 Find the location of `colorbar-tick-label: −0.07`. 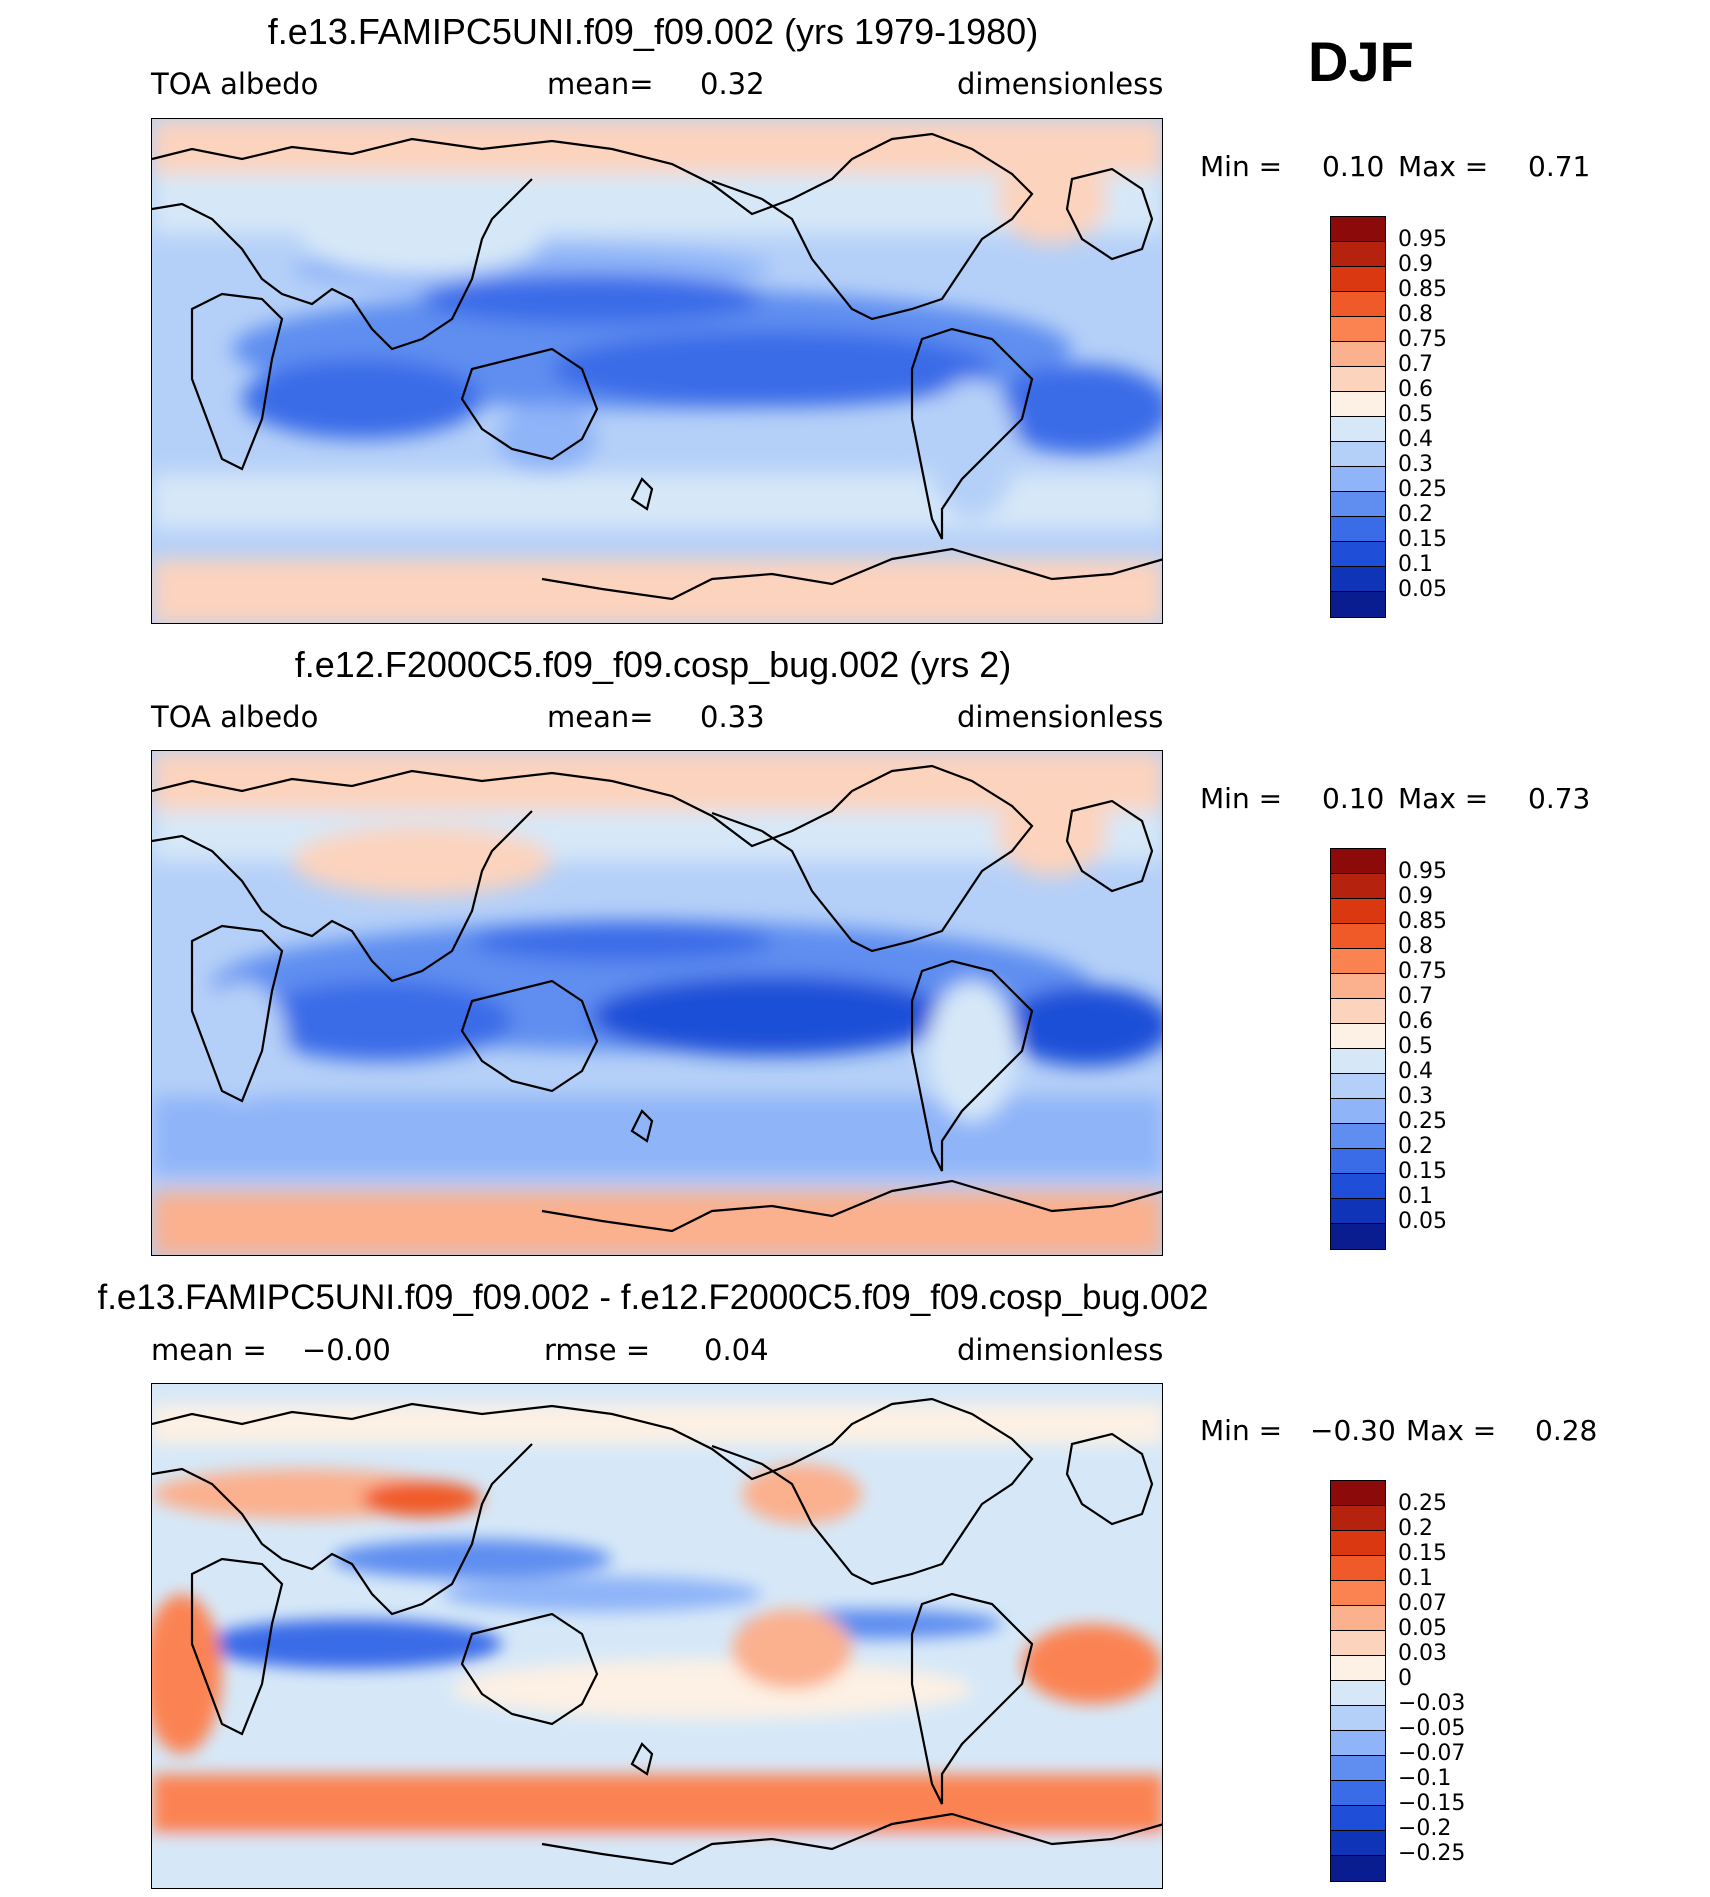

colorbar-tick-label: −0.07 is located at coordinates (1432, 1753).